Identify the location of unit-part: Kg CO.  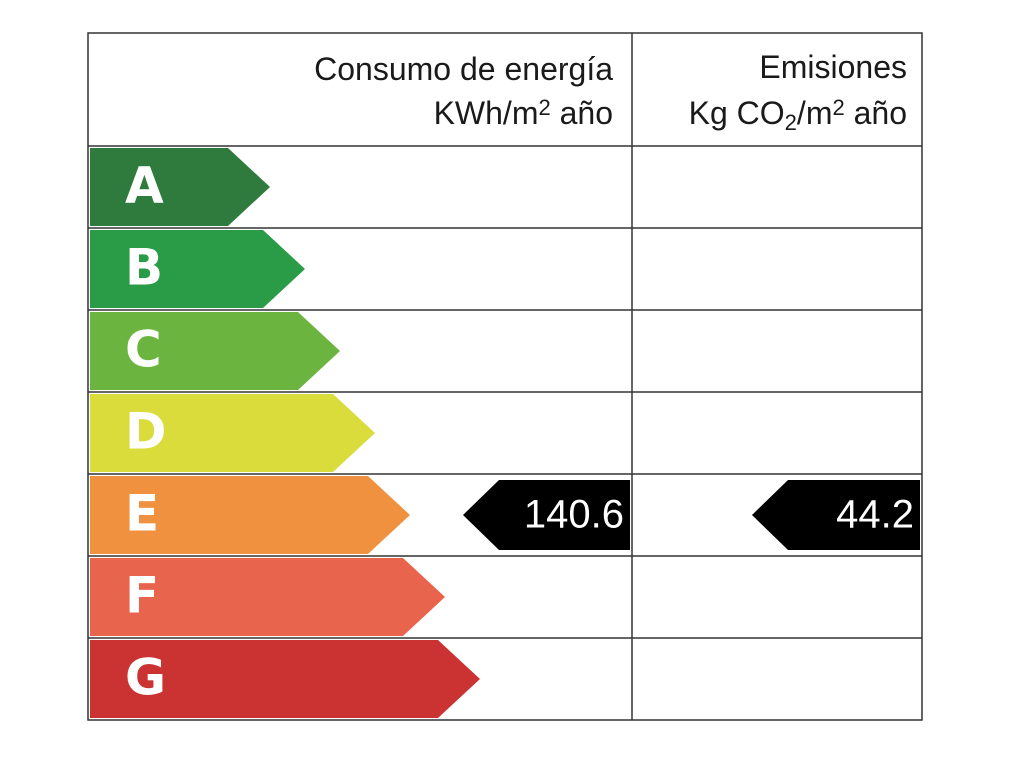
(737, 113).